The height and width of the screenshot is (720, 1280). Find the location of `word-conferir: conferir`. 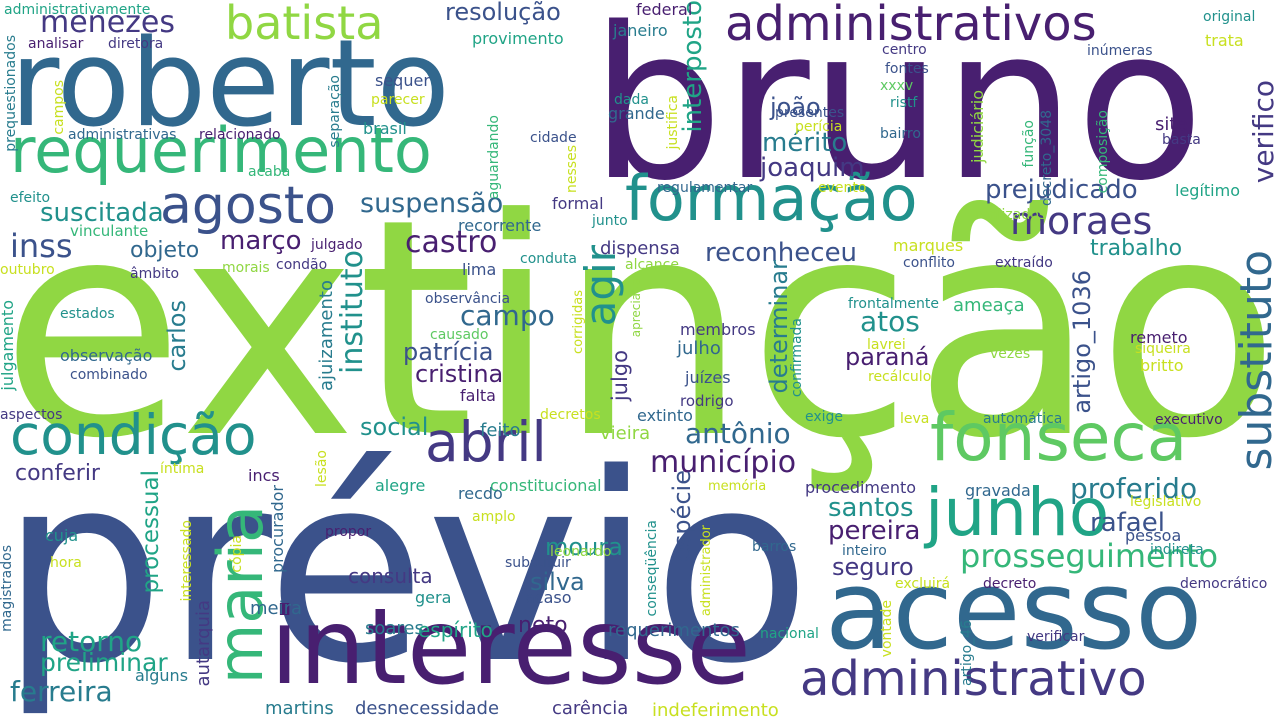

word-conferir: conferir is located at coordinates (57, 473).